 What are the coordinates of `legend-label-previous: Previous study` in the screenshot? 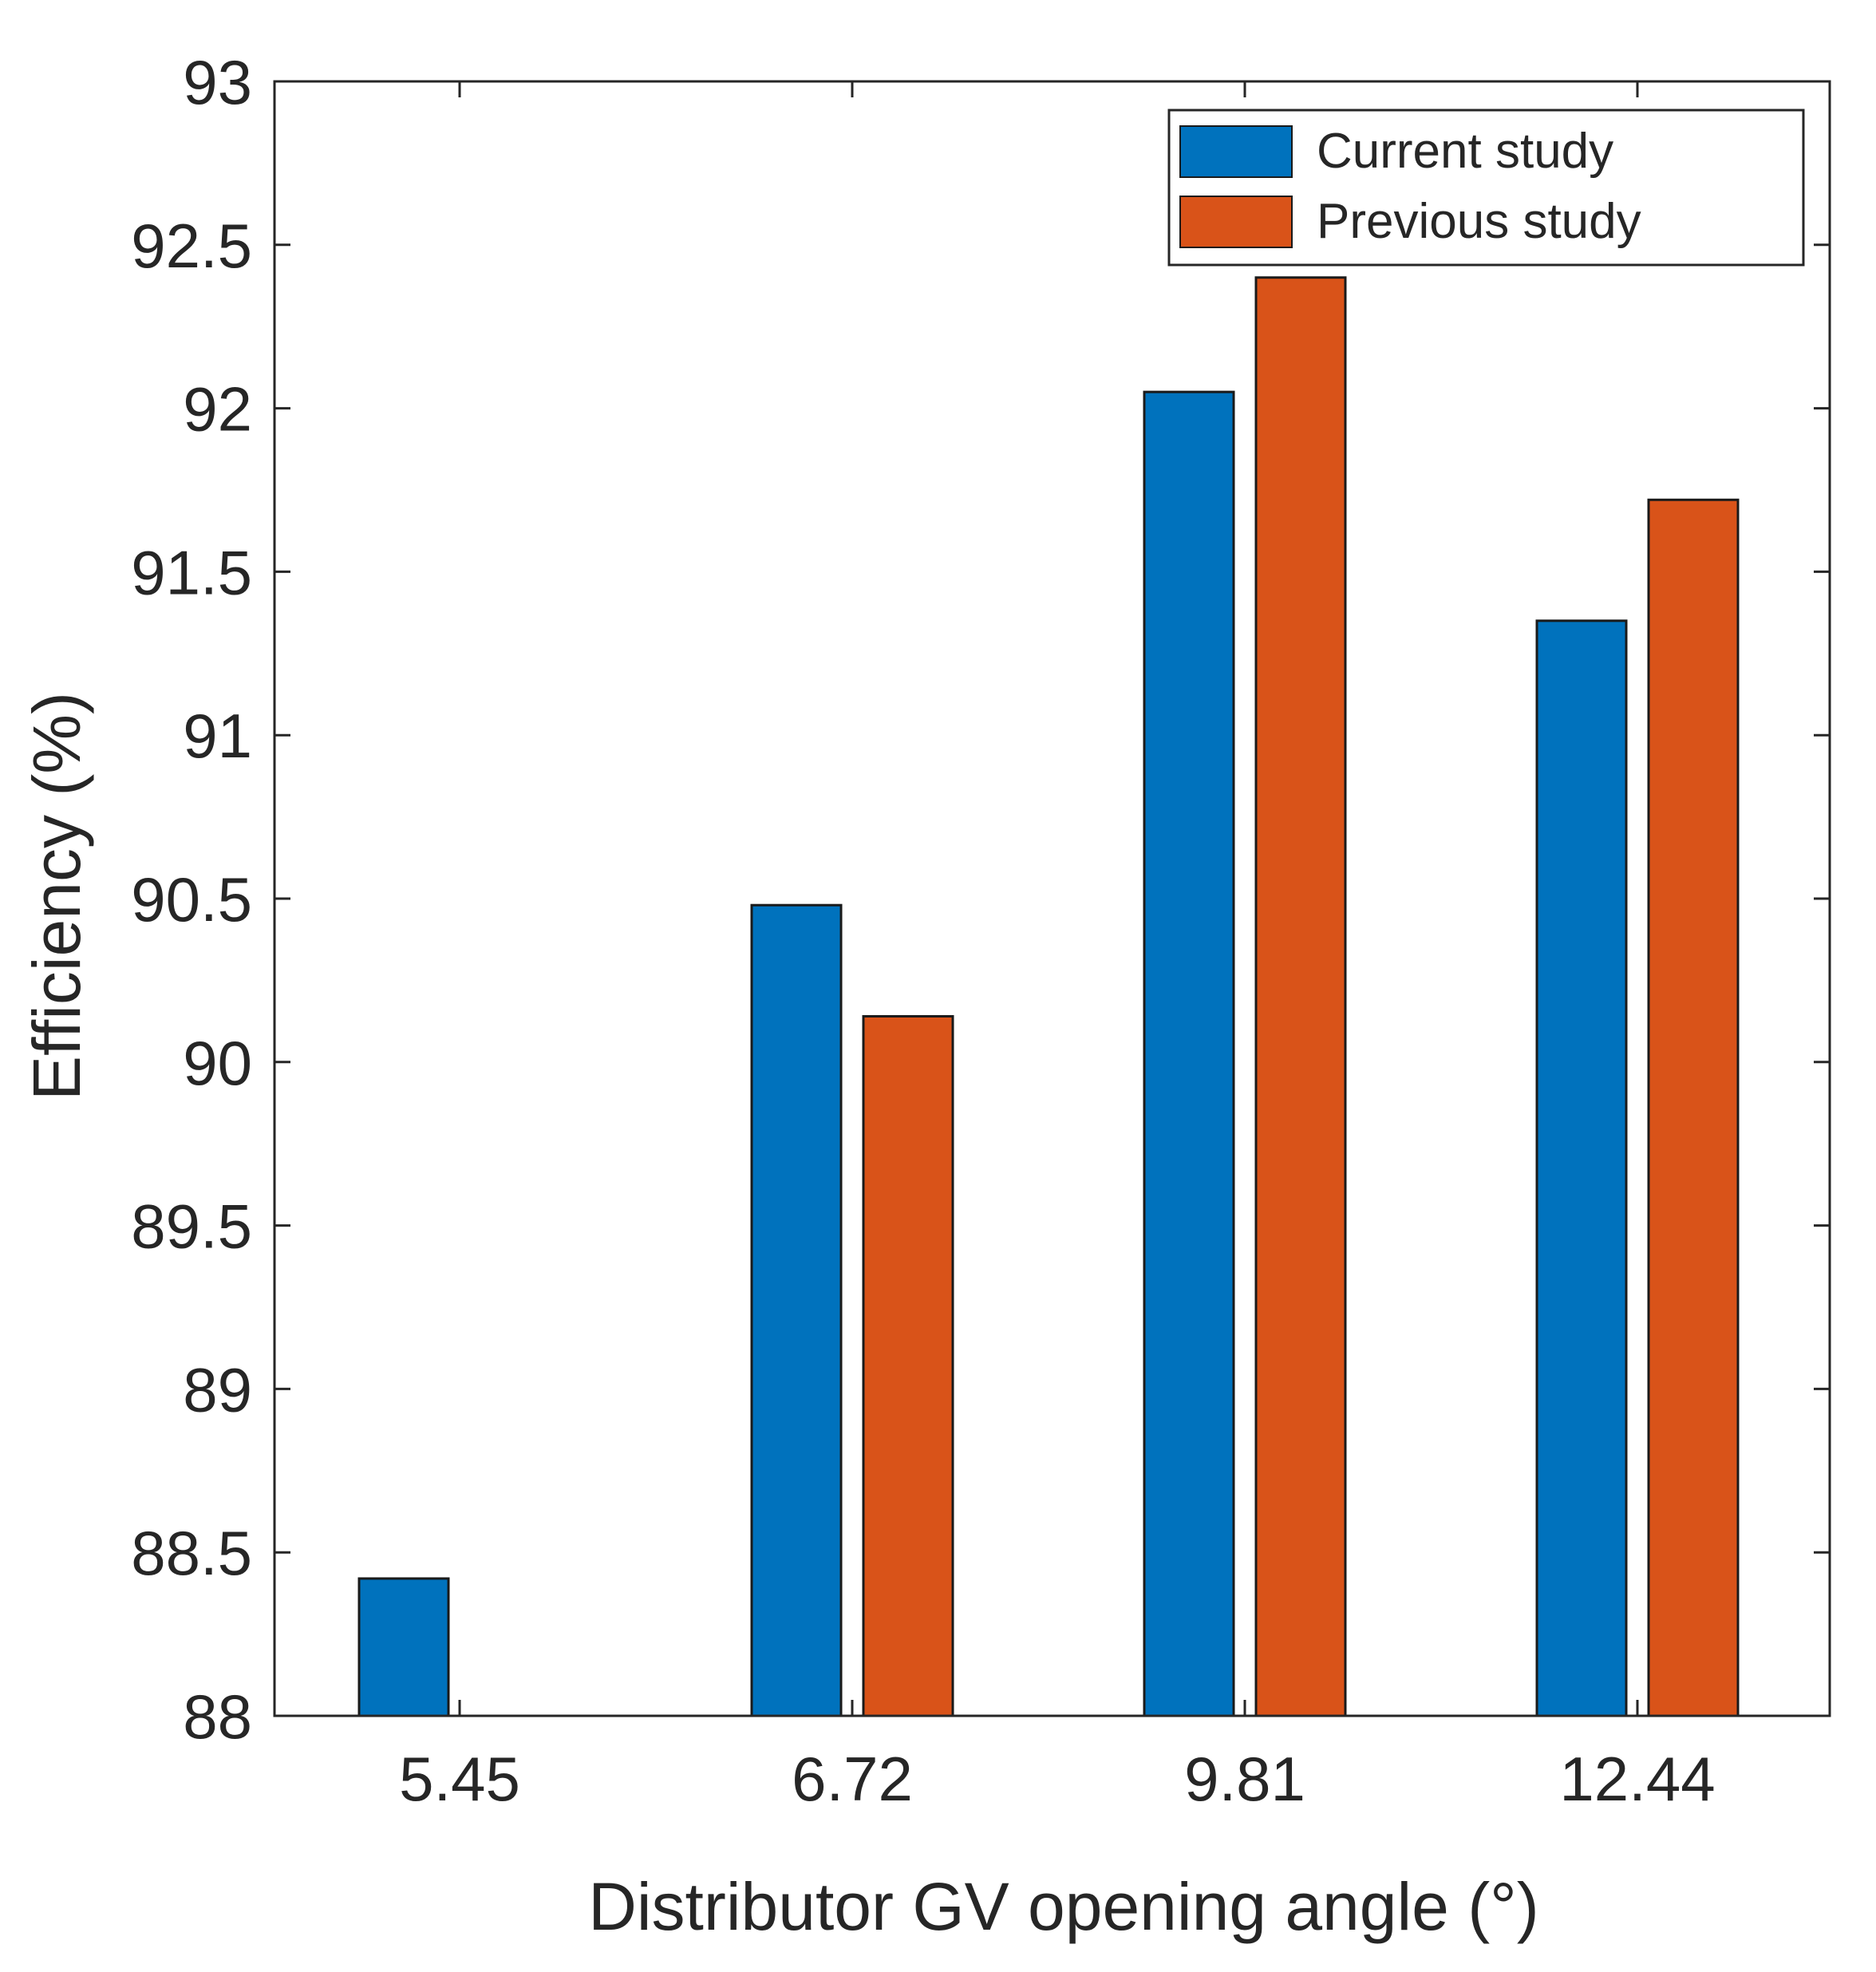 It's located at (1479, 222).